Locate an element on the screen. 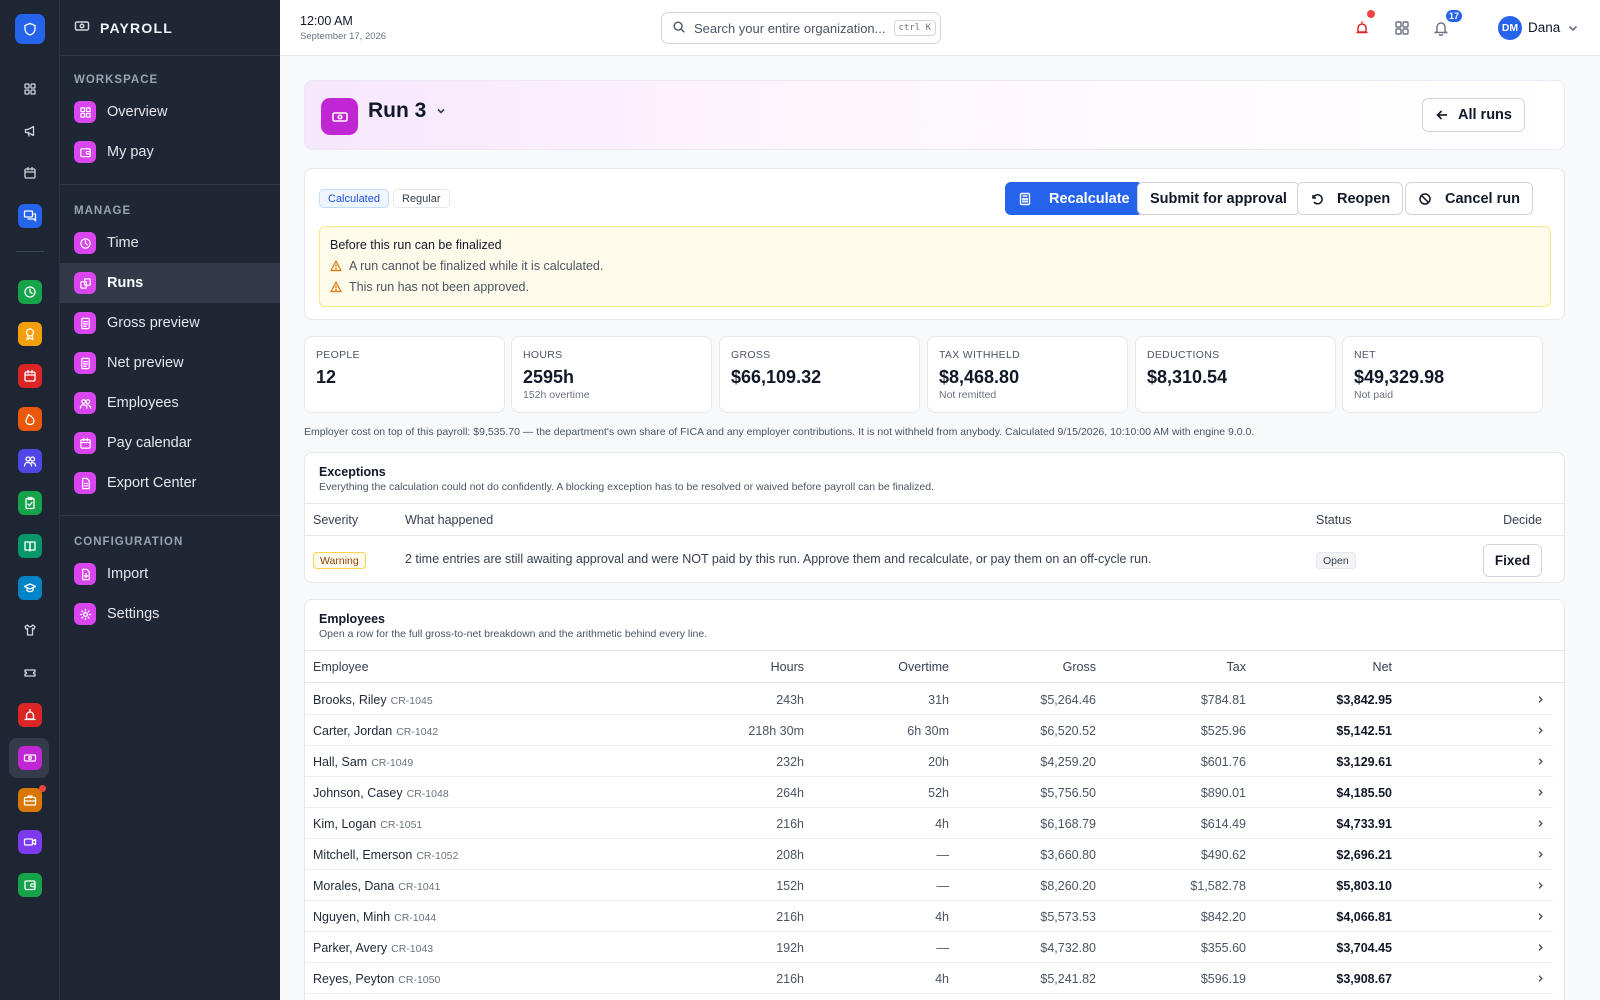 Image resolution: width=1600 pixels, height=1000 pixels. rail-item-graduation is located at coordinates (30, 588).